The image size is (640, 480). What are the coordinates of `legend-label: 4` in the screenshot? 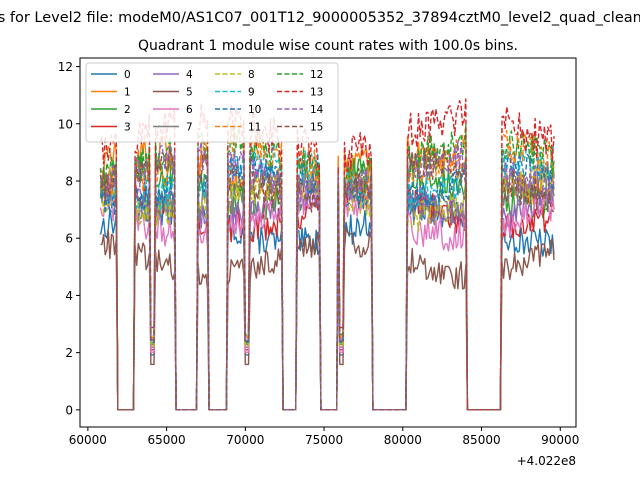 It's located at (189, 75).